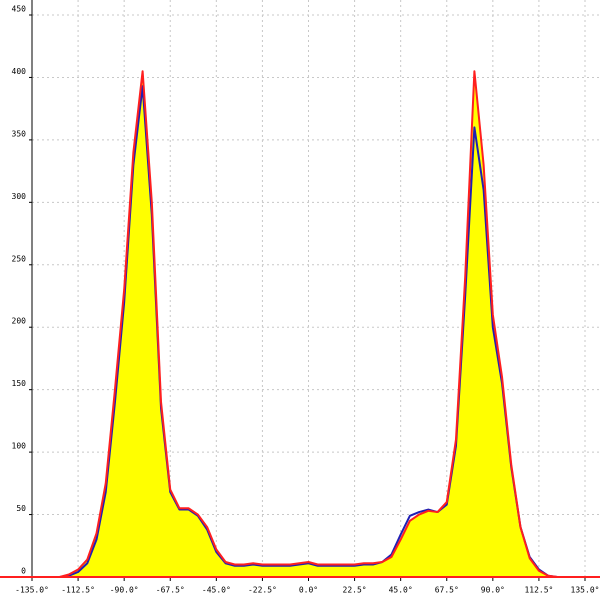 The height and width of the screenshot is (600, 600). Describe the element at coordinates (538, 590) in the screenshot. I see `x-tick-label: 112.5°` at that location.